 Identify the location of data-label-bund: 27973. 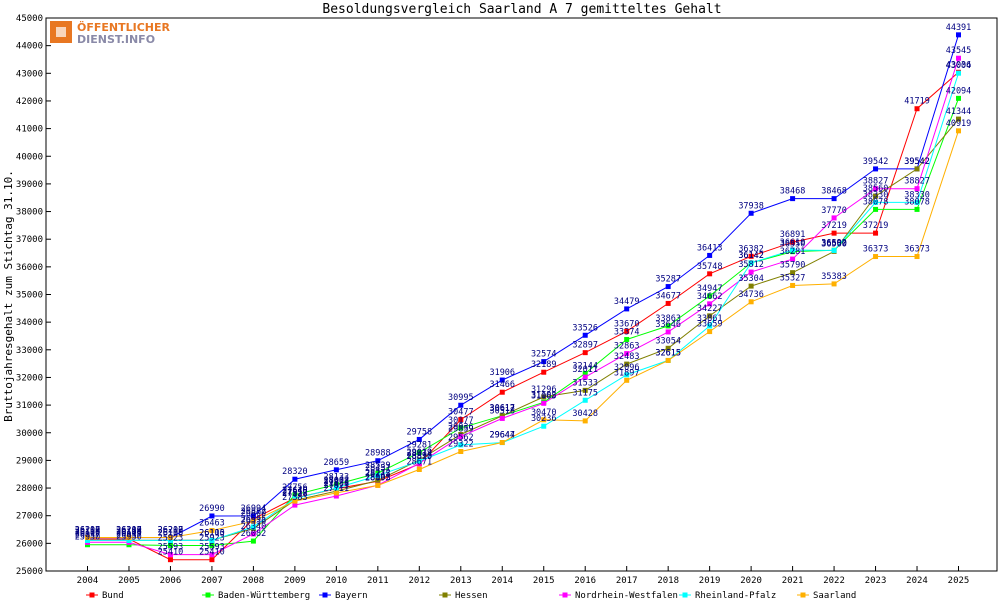
(337, 482).